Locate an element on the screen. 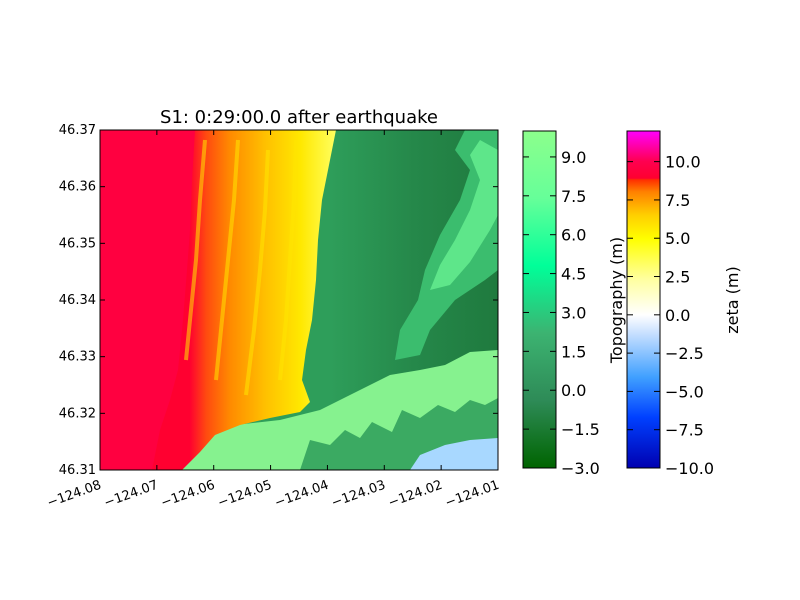  y-tick-label: 46.34 is located at coordinates (77, 300).